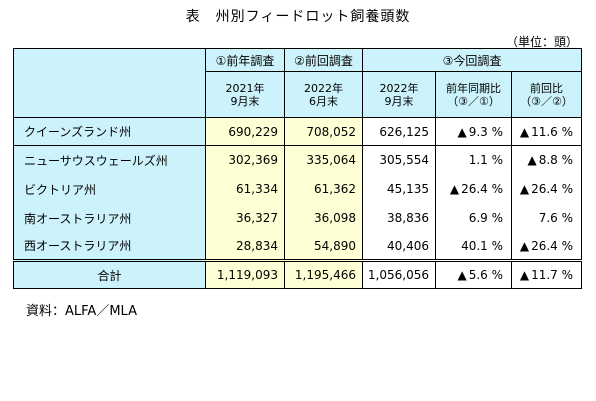 The image size is (596, 401). What do you see at coordinates (323, 246) in the screenshot?
I see `last-value: 54,890` at bounding box center [323, 246].